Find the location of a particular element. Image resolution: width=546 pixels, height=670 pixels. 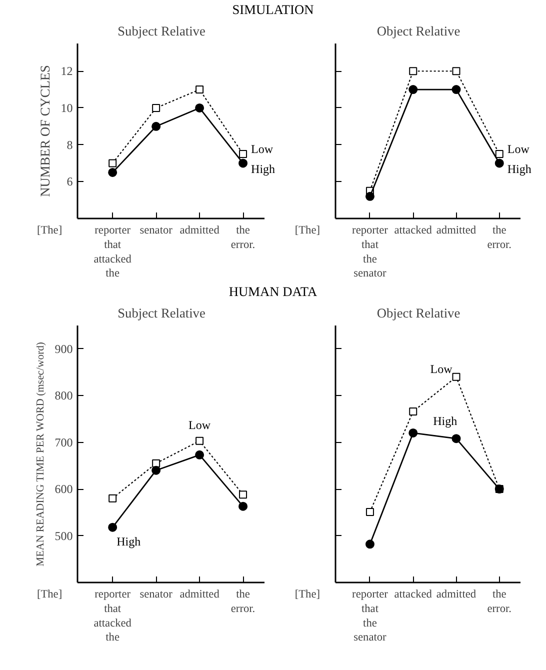

y-tick-label: 500 is located at coordinates (63, 535).